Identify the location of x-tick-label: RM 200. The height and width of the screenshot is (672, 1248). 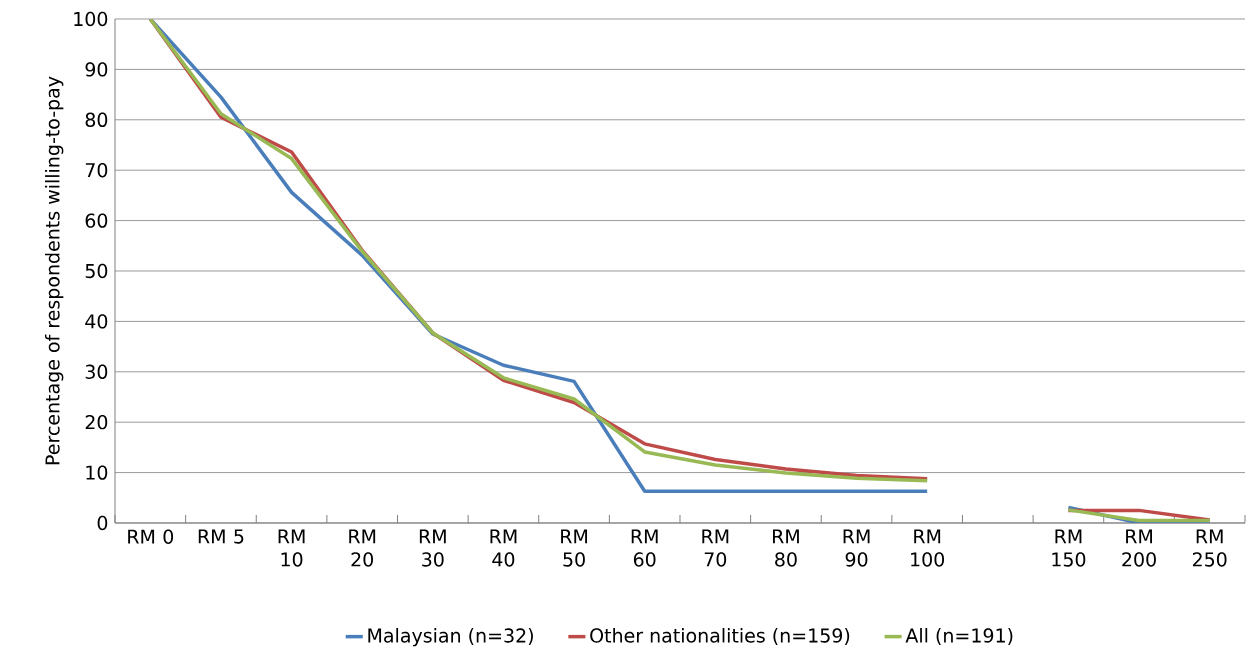
(1139, 548).